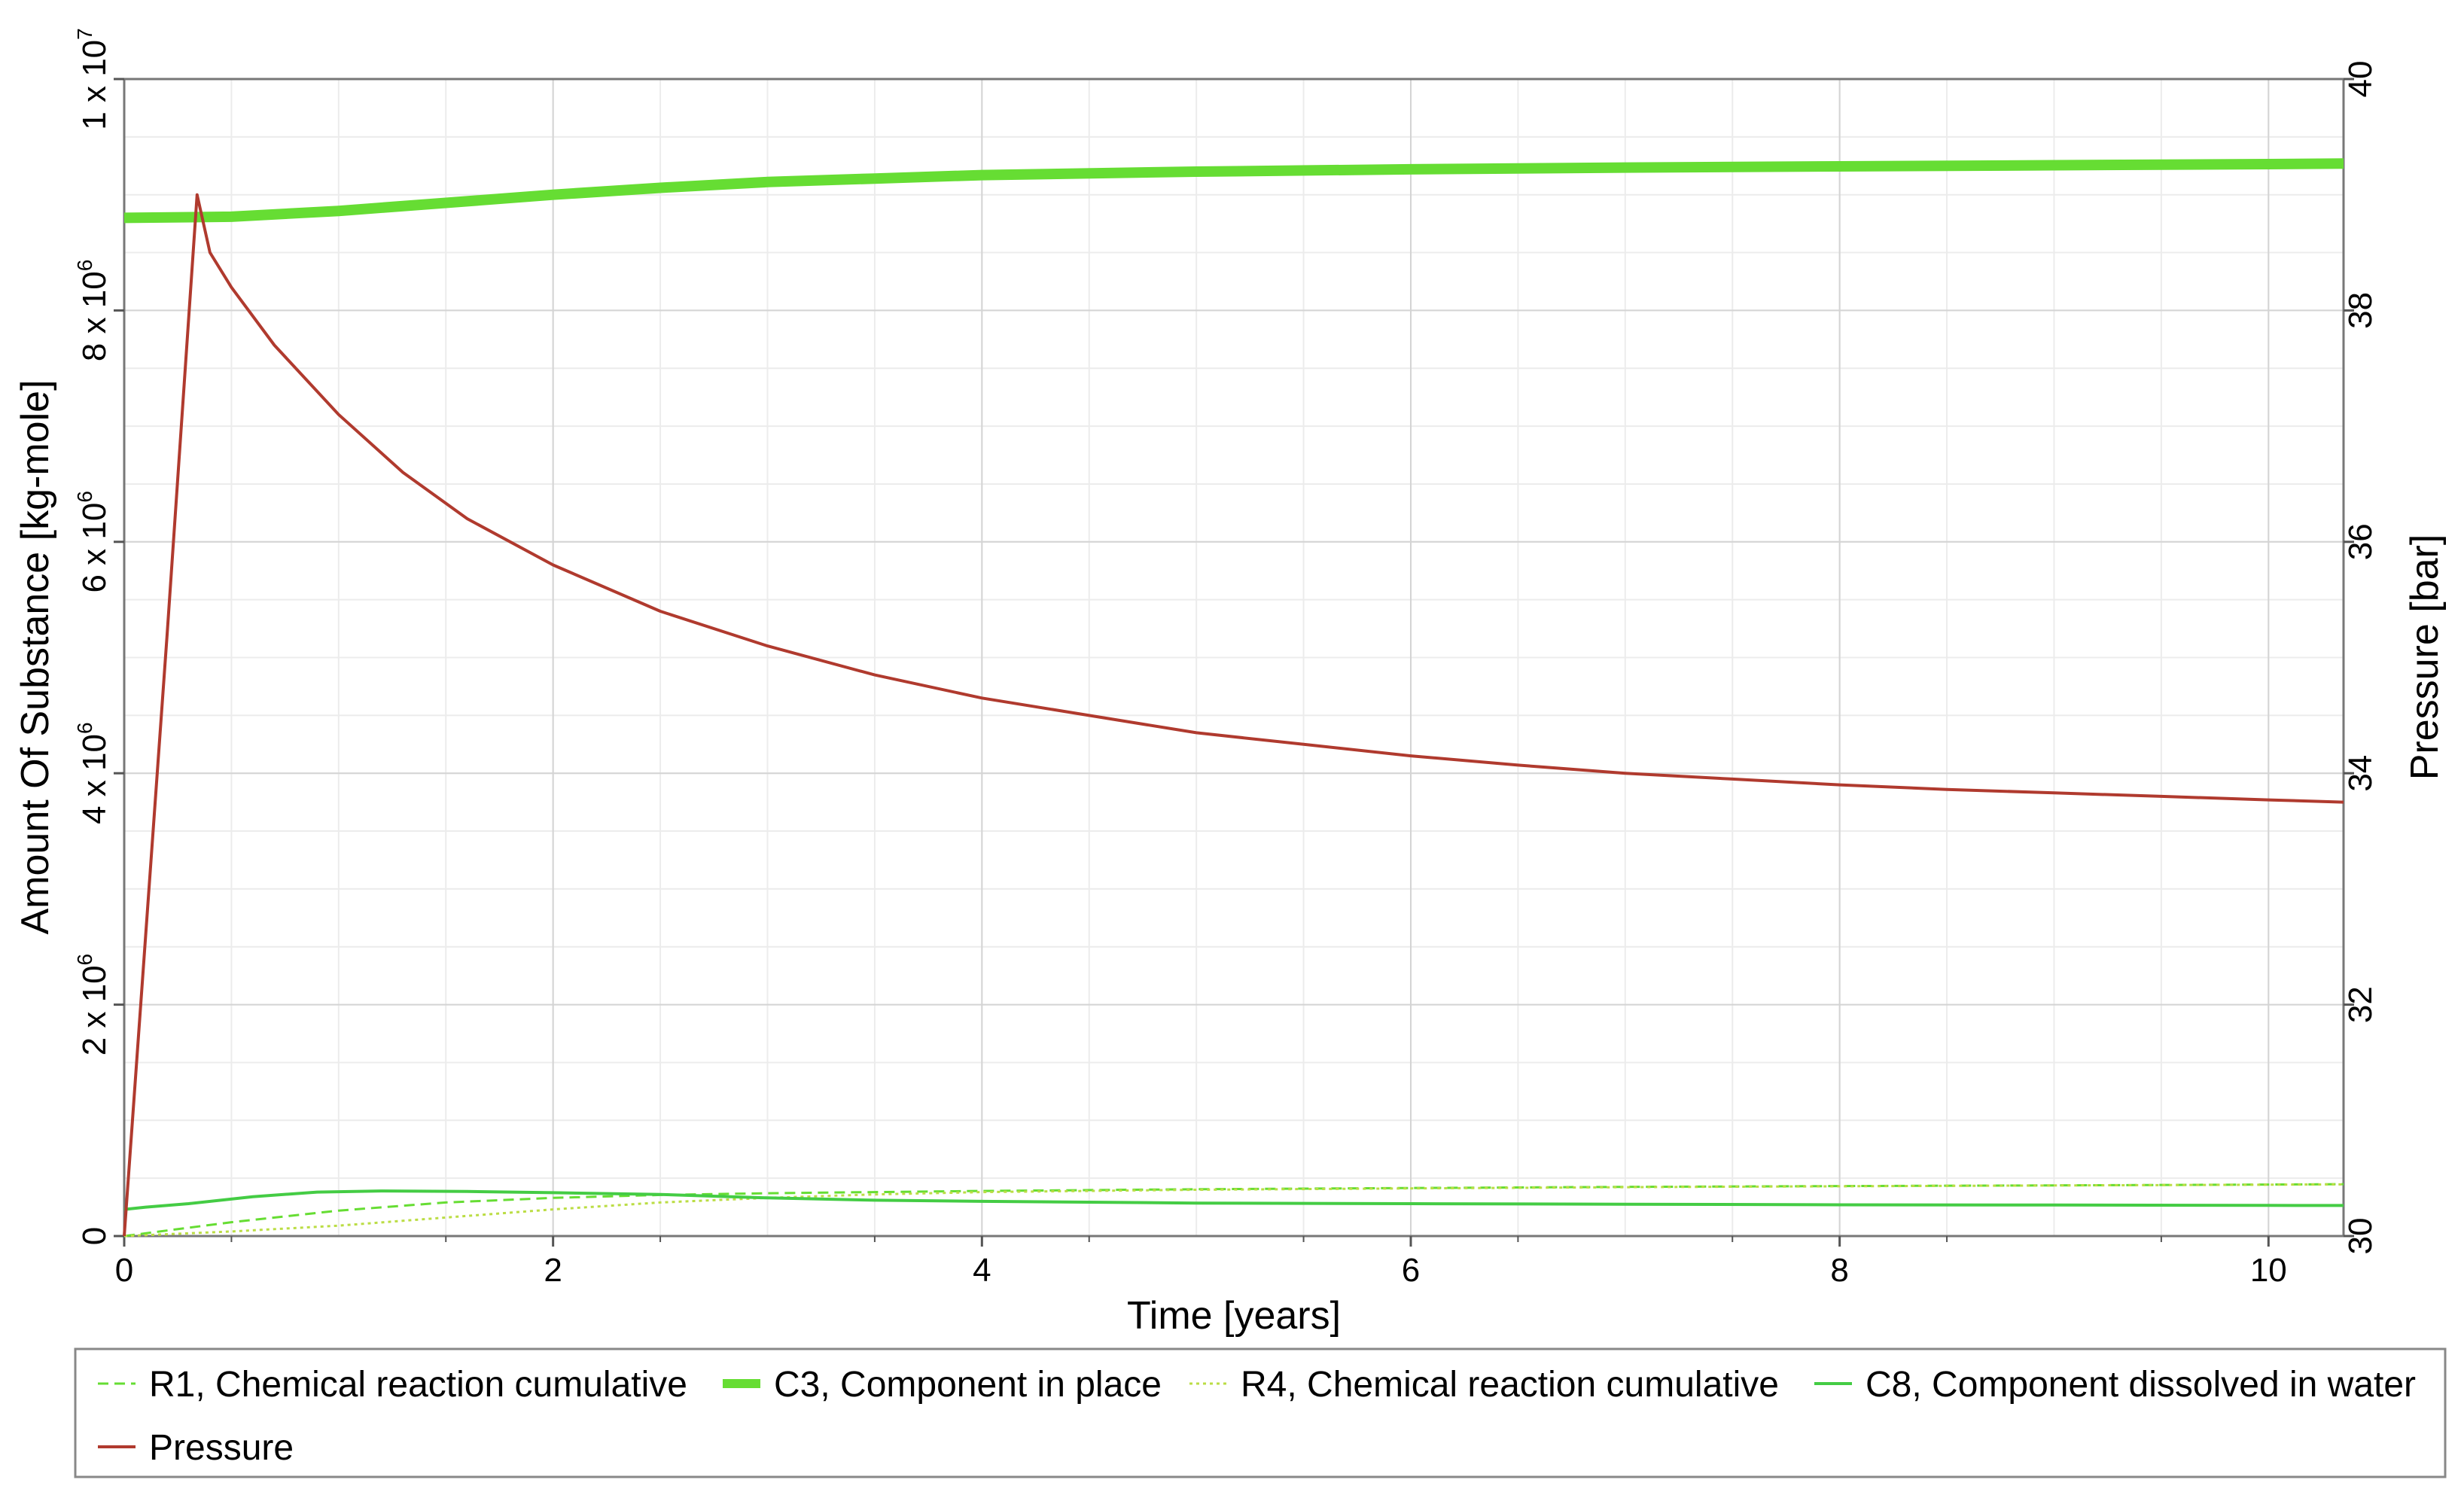 The height and width of the screenshot is (1495, 2464). I want to click on y-left-axis-ticks: 0 2 x 106 4 x 106 6 x 106 8 x 106 1 x 107, so click(98, 636).